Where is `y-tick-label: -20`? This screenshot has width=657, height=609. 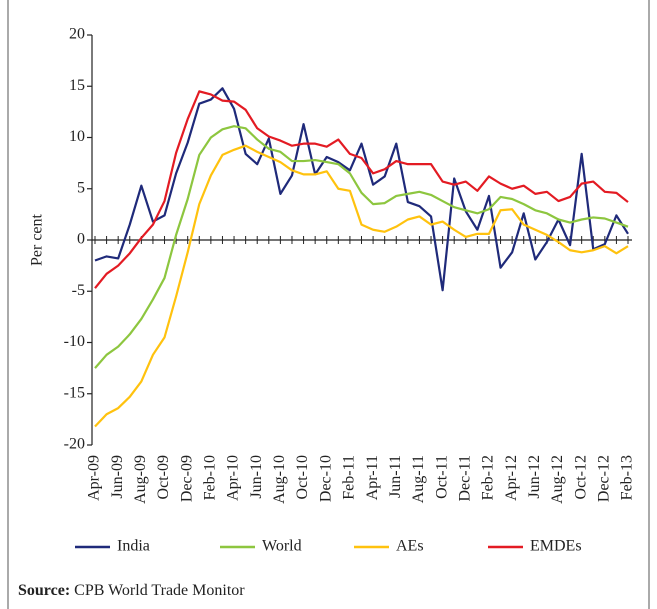
y-tick-label: -20 is located at coordinates (74, 444).